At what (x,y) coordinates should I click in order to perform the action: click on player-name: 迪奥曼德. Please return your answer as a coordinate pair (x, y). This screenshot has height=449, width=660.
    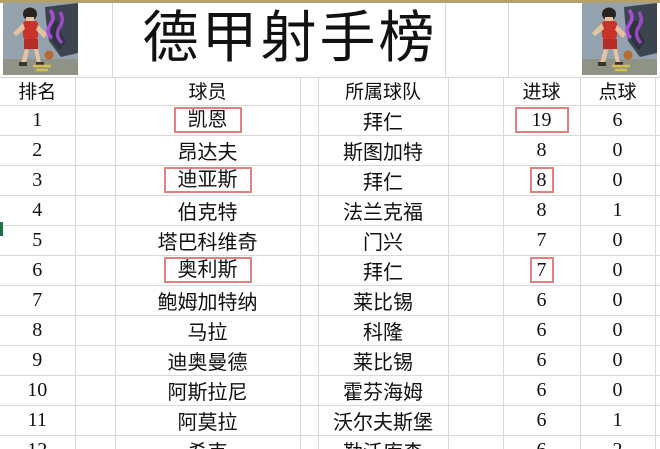
    Looking at the image, I should click on (207, 362).